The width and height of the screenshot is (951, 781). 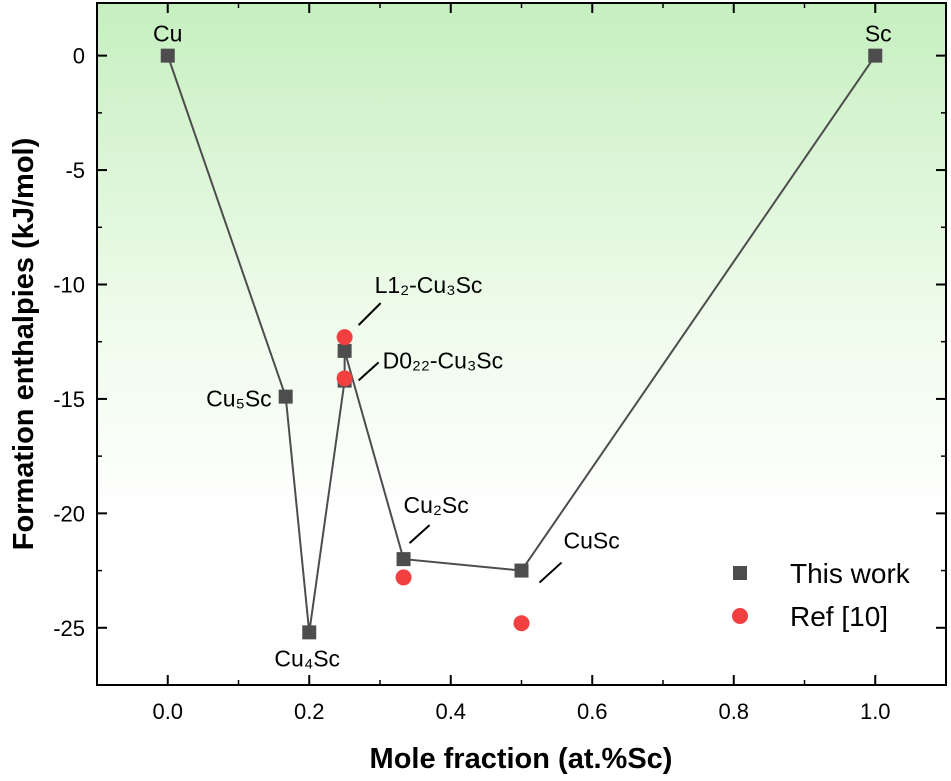 I want to click on annotation-label: Cu₅Sc, so click(x=239, y=399).